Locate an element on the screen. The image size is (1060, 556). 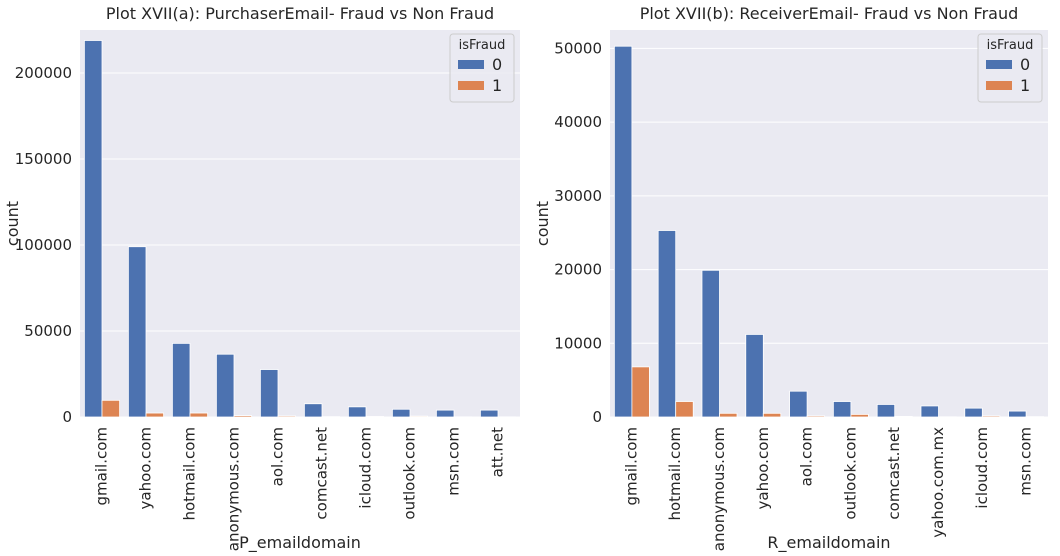
chart-0-y-tick-label: 100000 is located at coordinates (43, 245).